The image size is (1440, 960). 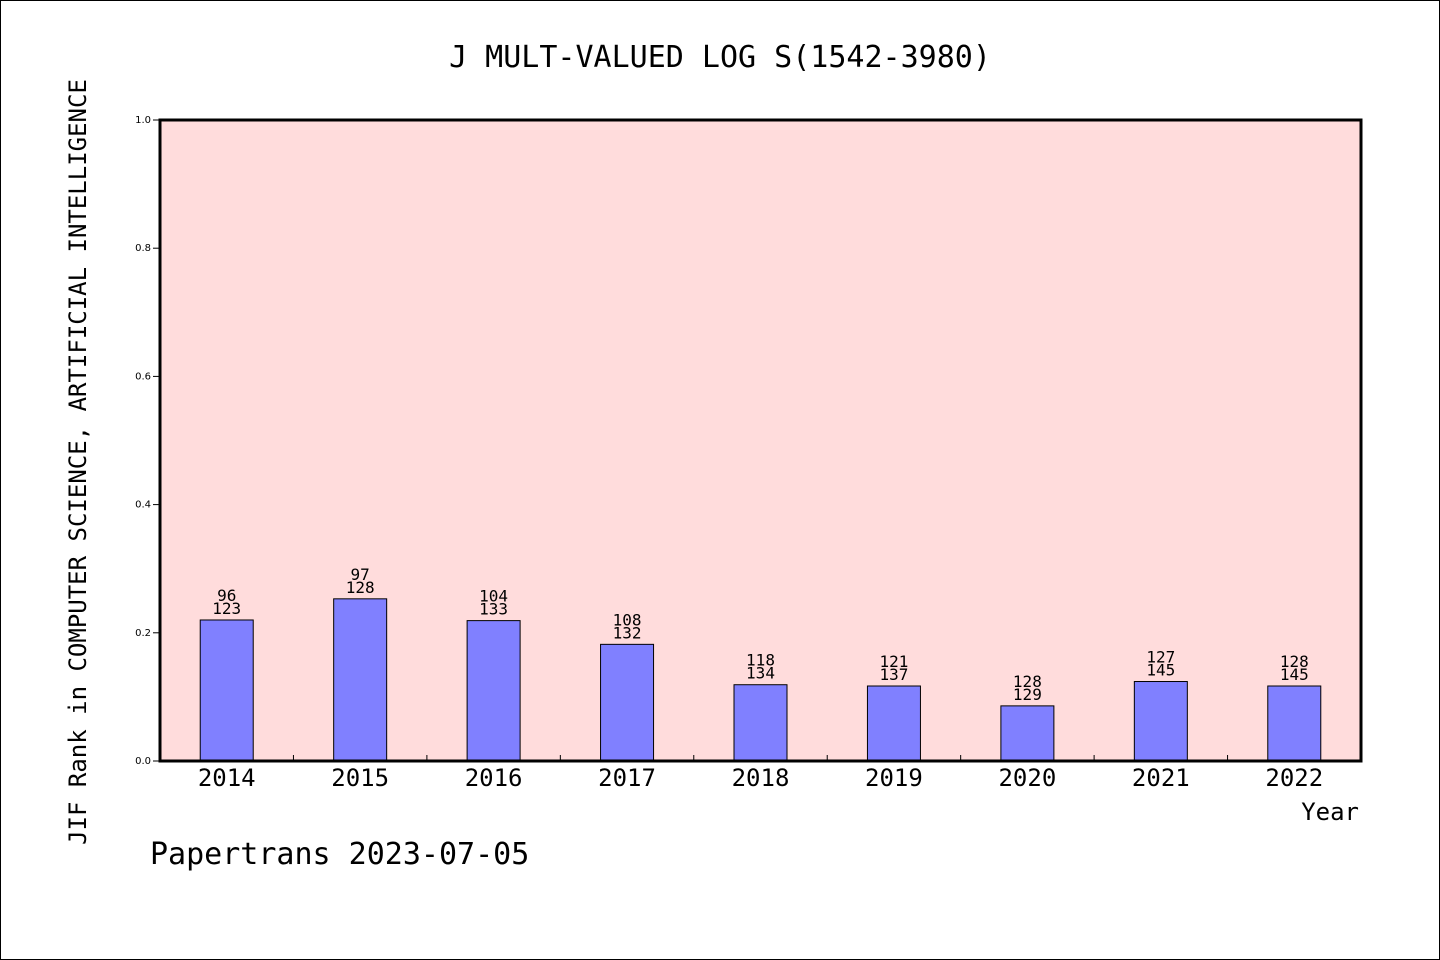 What do you see at coordinates (1160, 657) in the screenshot?
I see `data-label-top: 127` at bounding box center [1160, 657].